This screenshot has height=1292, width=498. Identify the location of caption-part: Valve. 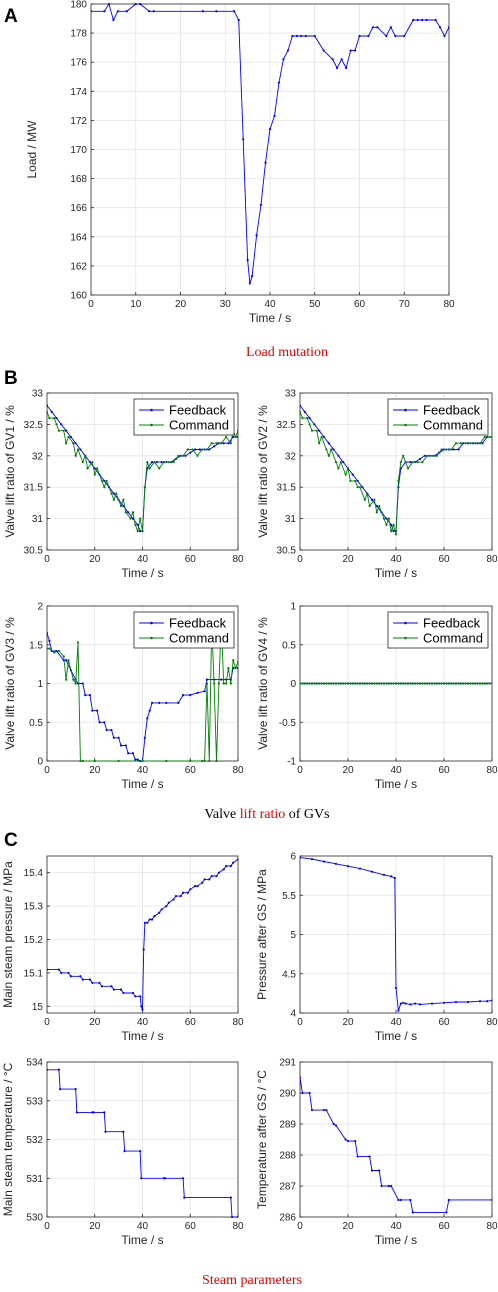
(221, 814).